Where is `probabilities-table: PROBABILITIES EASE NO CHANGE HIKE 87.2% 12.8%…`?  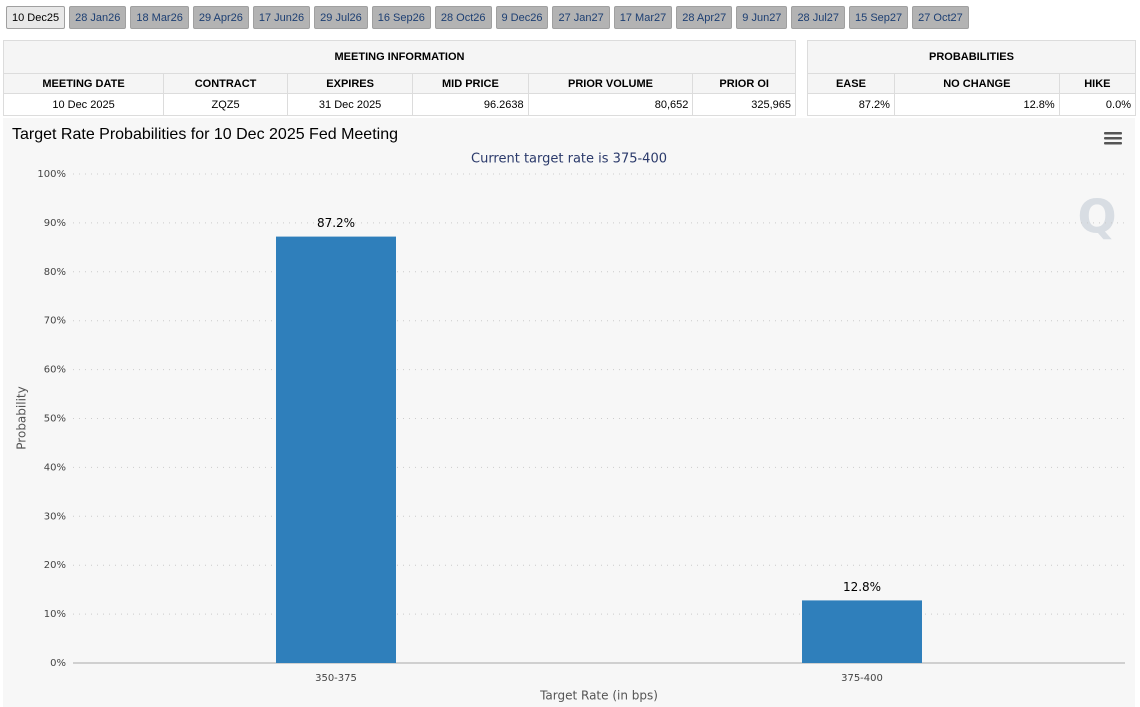 probabilities-table: PROBABILITIES EASE NO CHANGE HIKE 87.2% 12.8%… is located at coordinates (972, 78).